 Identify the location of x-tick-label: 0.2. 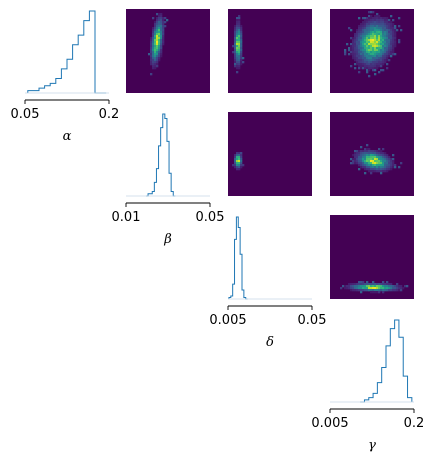
(414, 423).